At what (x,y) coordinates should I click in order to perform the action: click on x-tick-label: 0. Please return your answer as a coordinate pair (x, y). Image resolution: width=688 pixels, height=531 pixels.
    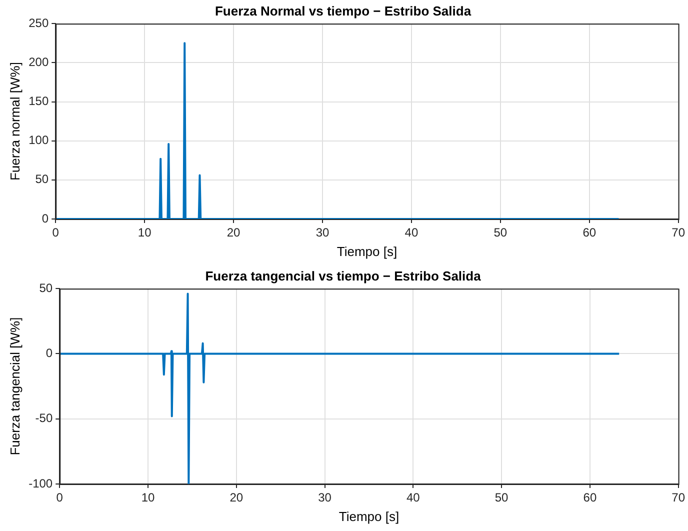
    Looking at the image, I should click on (60, 497).